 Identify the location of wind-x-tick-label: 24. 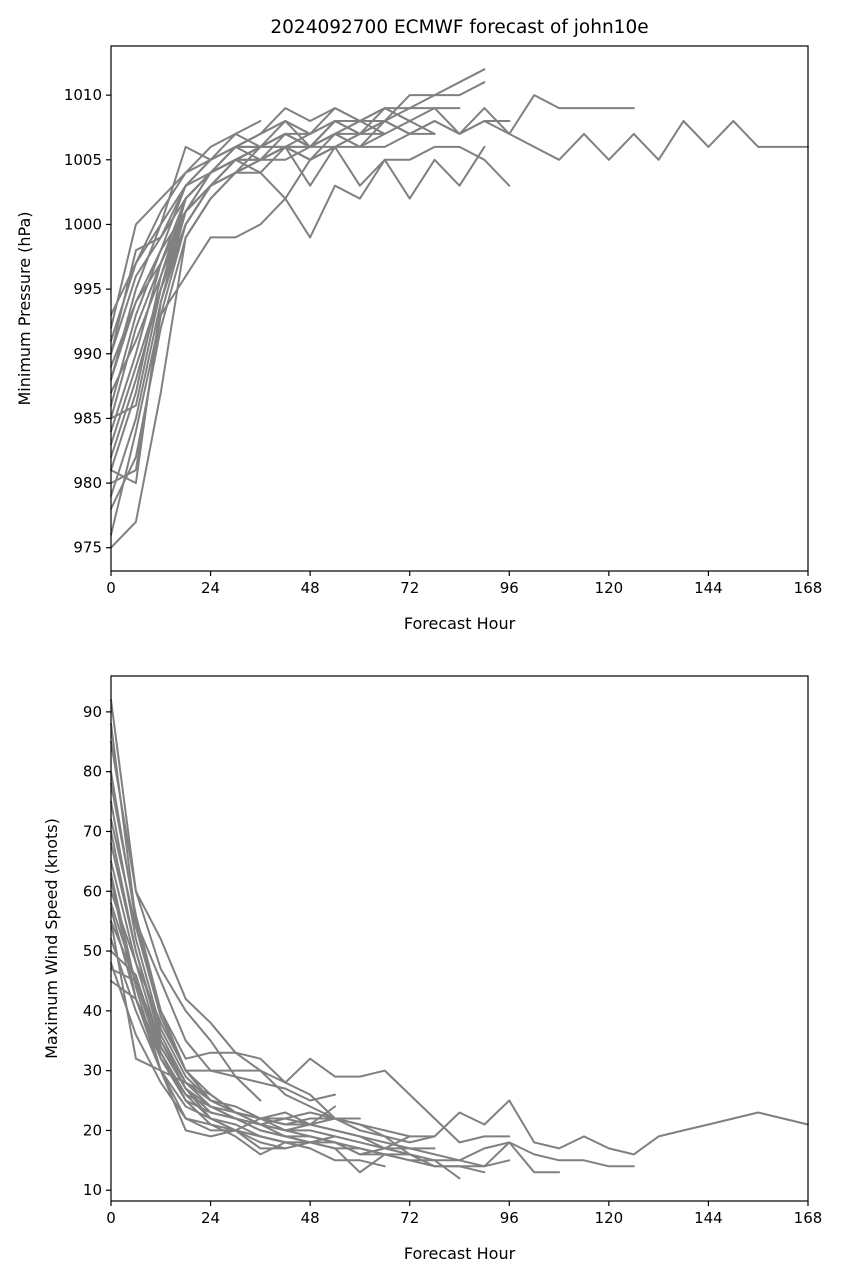
(210, 1218).